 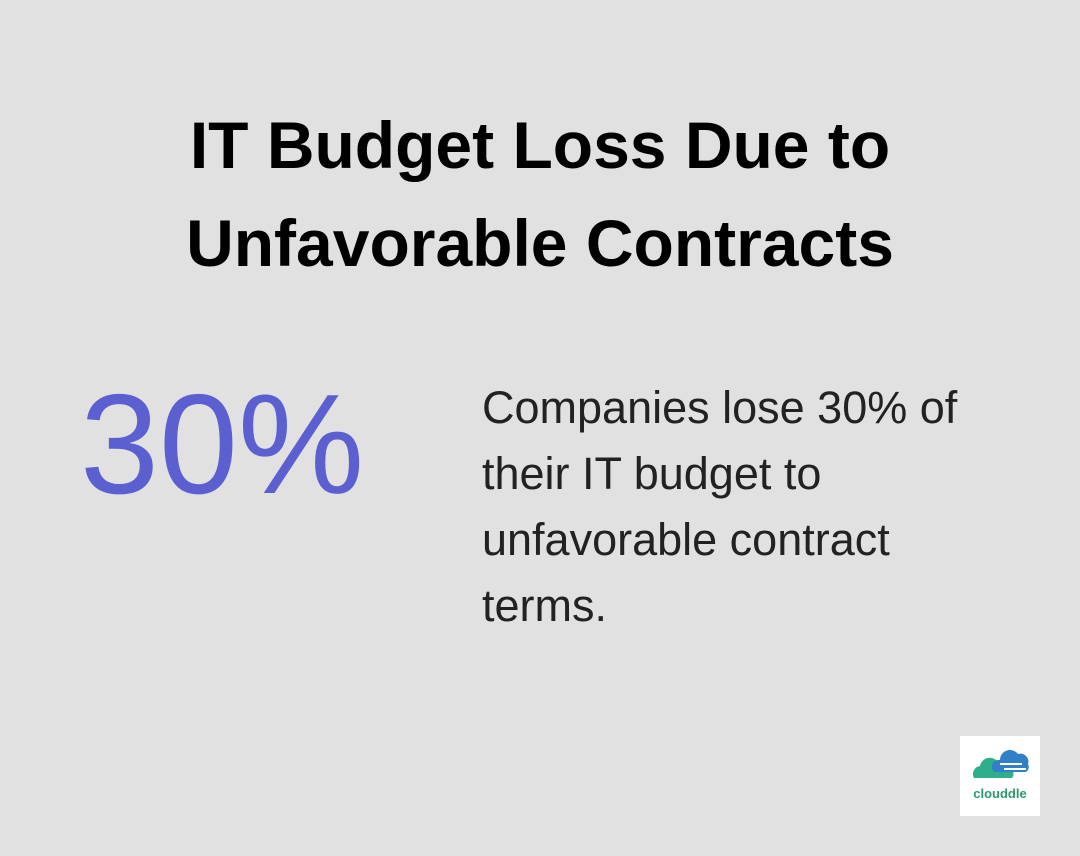 I want to click on logo: clouddle, so click(x=1000, y=776).